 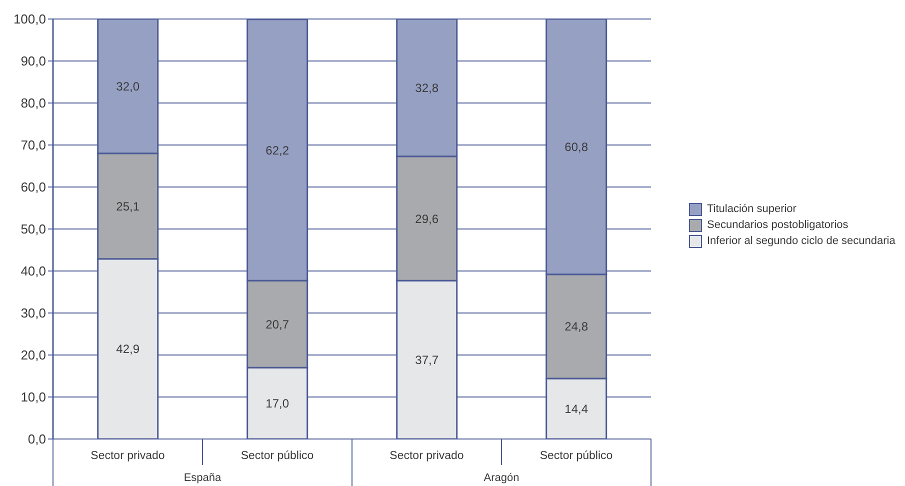 I want to click on data-label: 42,9, so click(x=128, y=349).